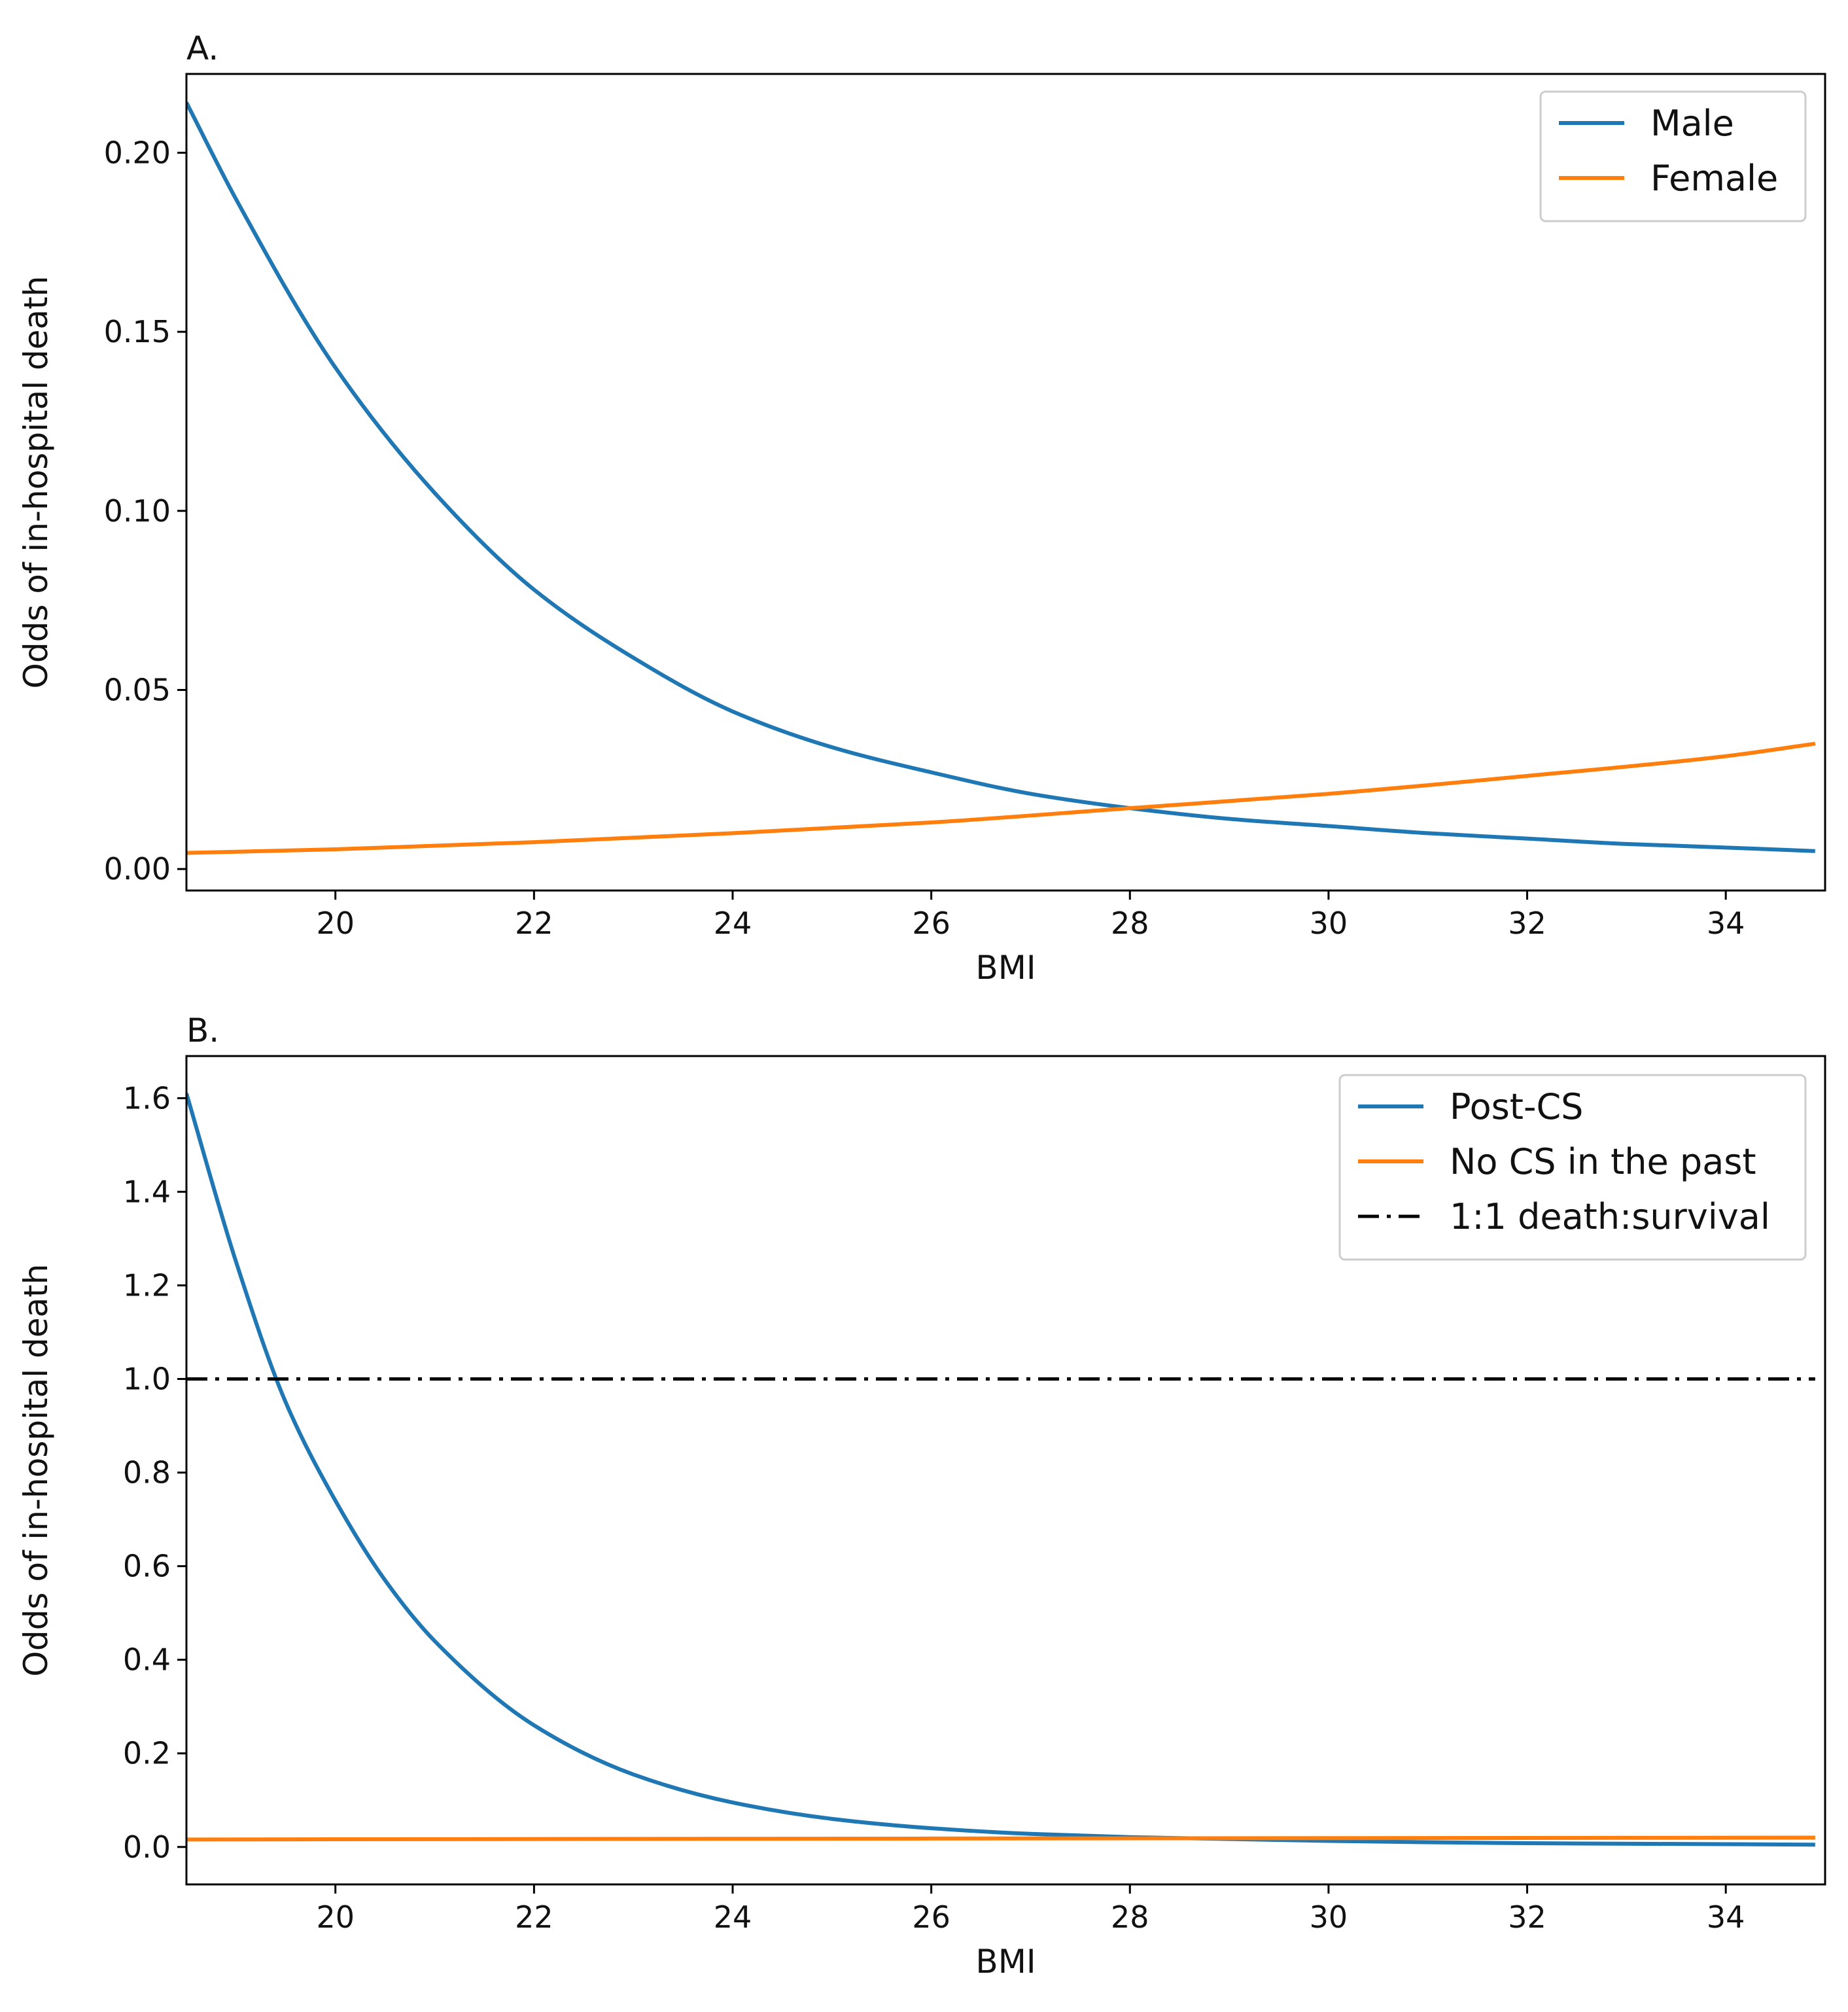 The height and width of the screenshot is (2012, 1848). Describe the element at coordinates (733, 923) in the screenshot. I see `panel-a-x-tick-label: 24` at that location.